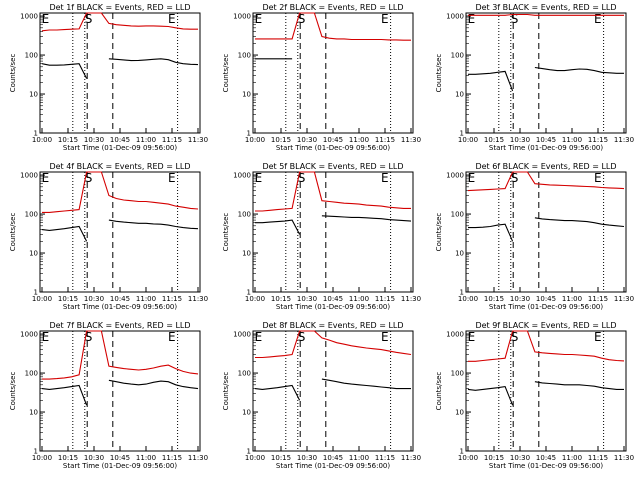 The width and height of the screenshot is (640, 480). I want to click on panel-title: Det 8f BLACK = Events, RED = LLD, so click(332, 325).